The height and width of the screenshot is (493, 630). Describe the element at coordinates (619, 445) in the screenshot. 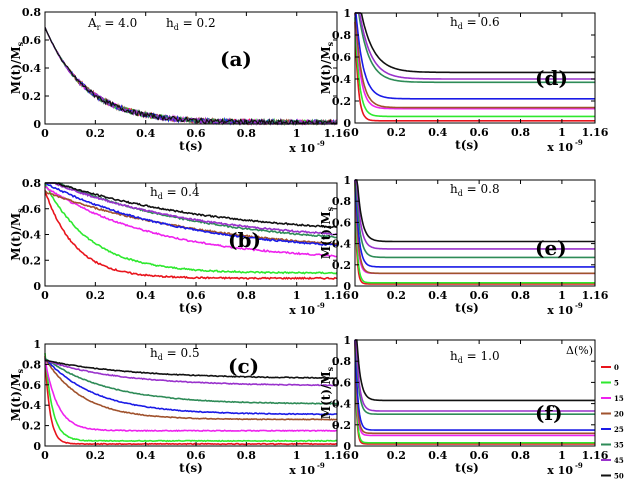

I see `legend-label-35: 35` at that location.